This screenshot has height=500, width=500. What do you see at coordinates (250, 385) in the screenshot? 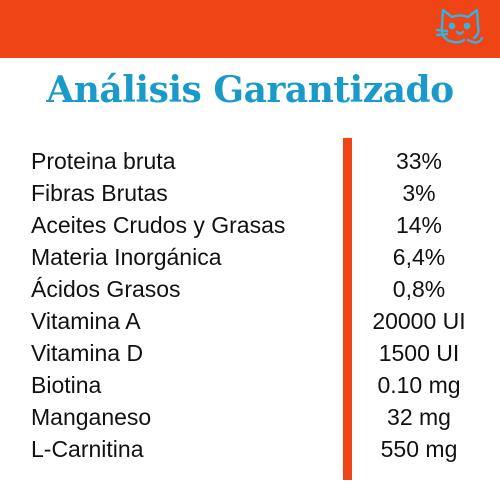
I see `table-row: Biotina 0.10 mg` at bounding box center [250, 385].